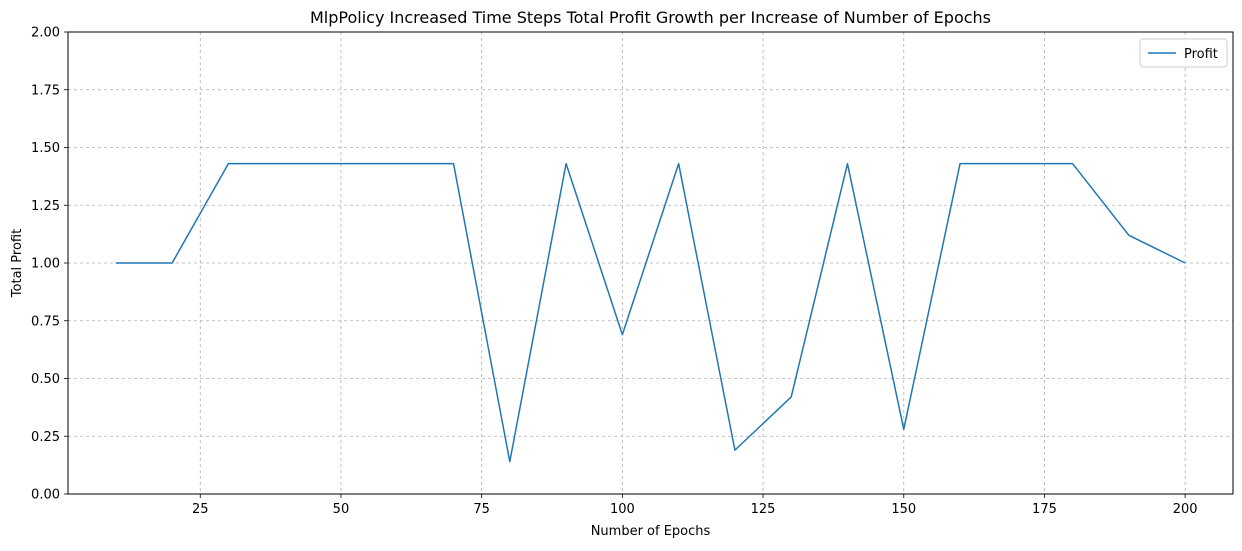 This screenshot has width=1242, height=551. What do you see at coordinates (45, 495) in the screenshot?
I see `y-tick-label: 0.00` at bounding box center [45, 495].